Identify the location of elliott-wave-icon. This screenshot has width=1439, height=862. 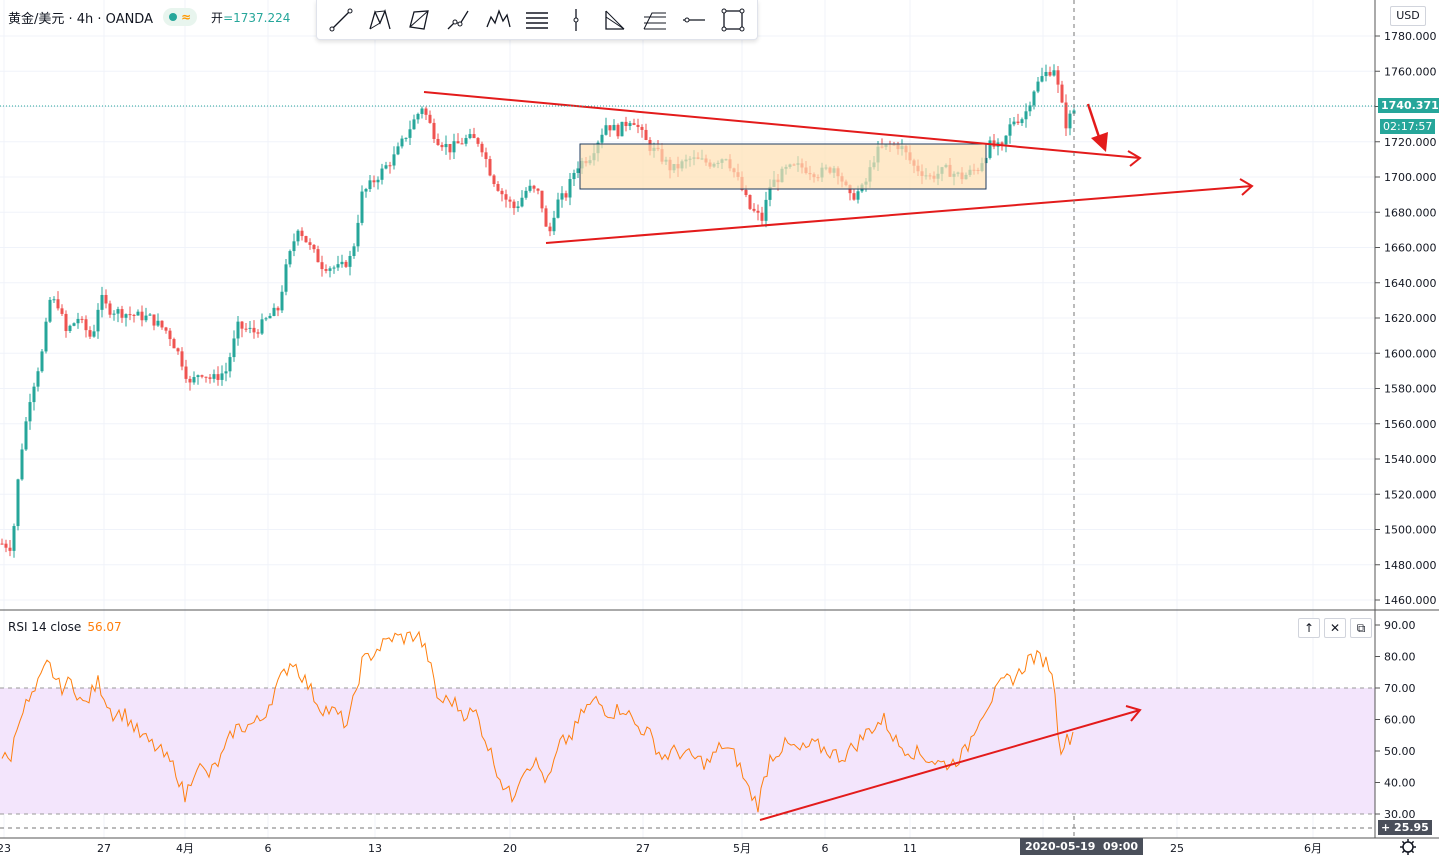
(498, 17).